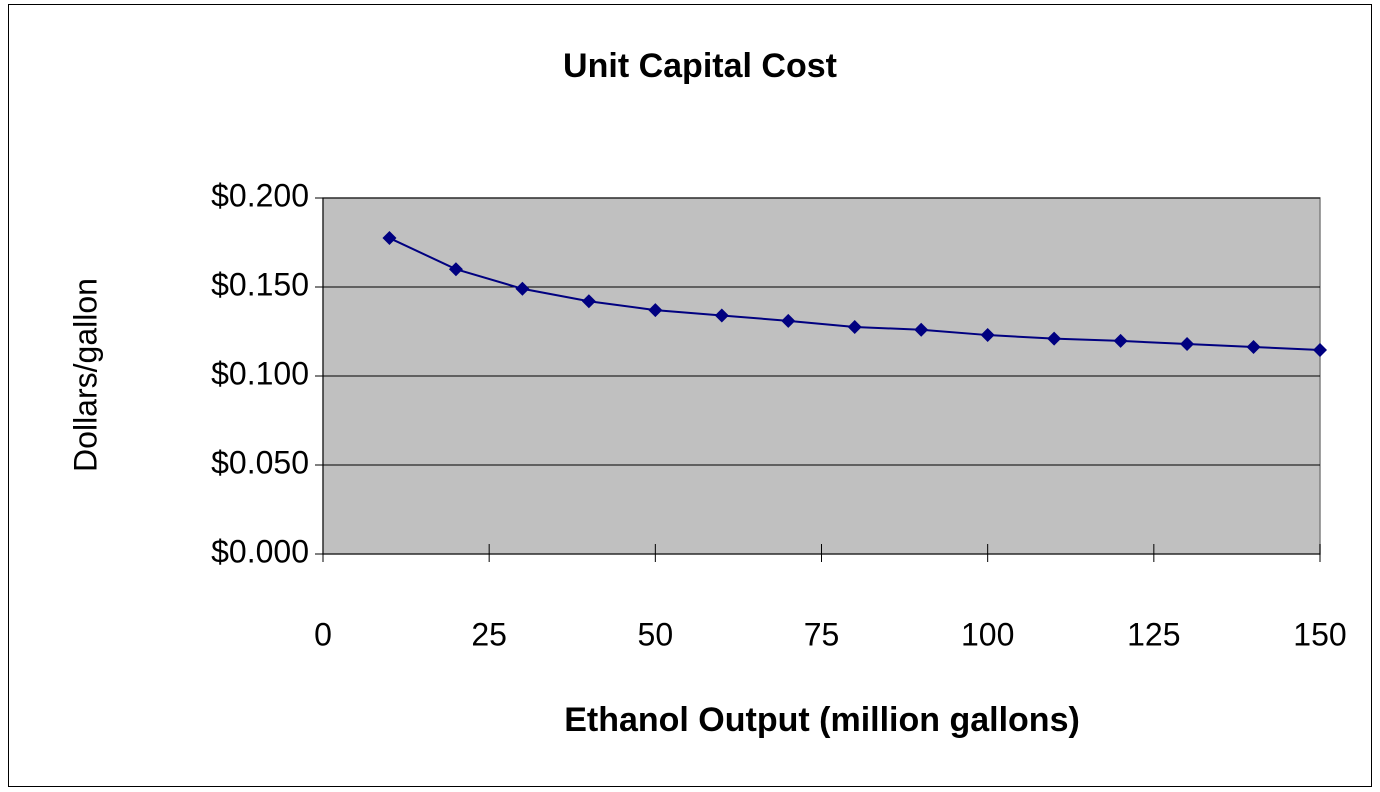 The height and width of the screenshot is (792, 1380). What do you see at coordinates (260, 462) in the screenshot?
I see `y-tick-label: $0.050` at bounding box center [260, 462].